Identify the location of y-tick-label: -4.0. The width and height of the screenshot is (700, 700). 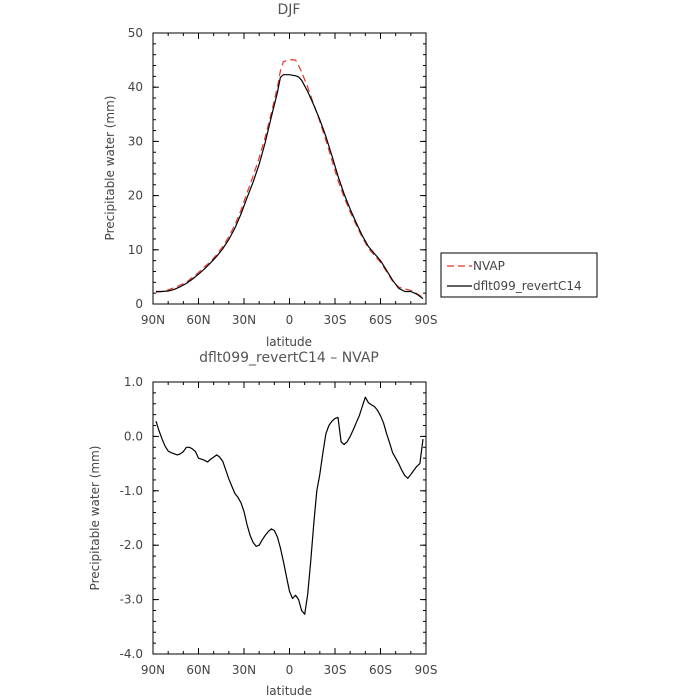
(131, 654).